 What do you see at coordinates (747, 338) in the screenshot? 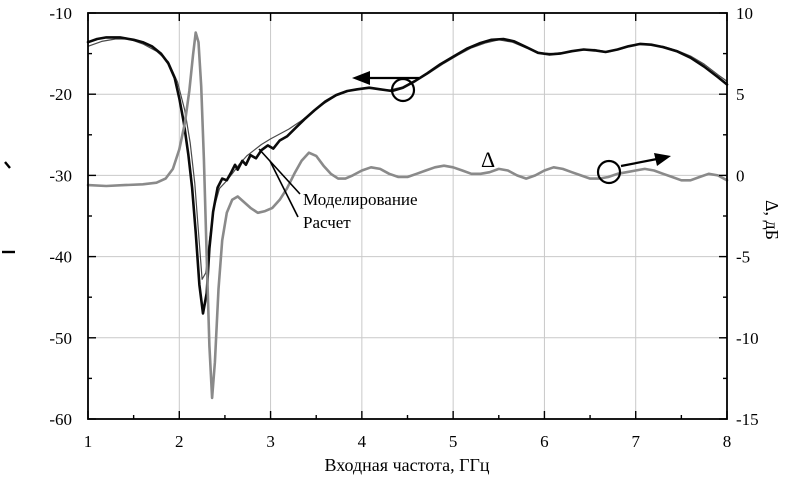
I see `right-tick-label: -10` at bounding box center [747, 338].